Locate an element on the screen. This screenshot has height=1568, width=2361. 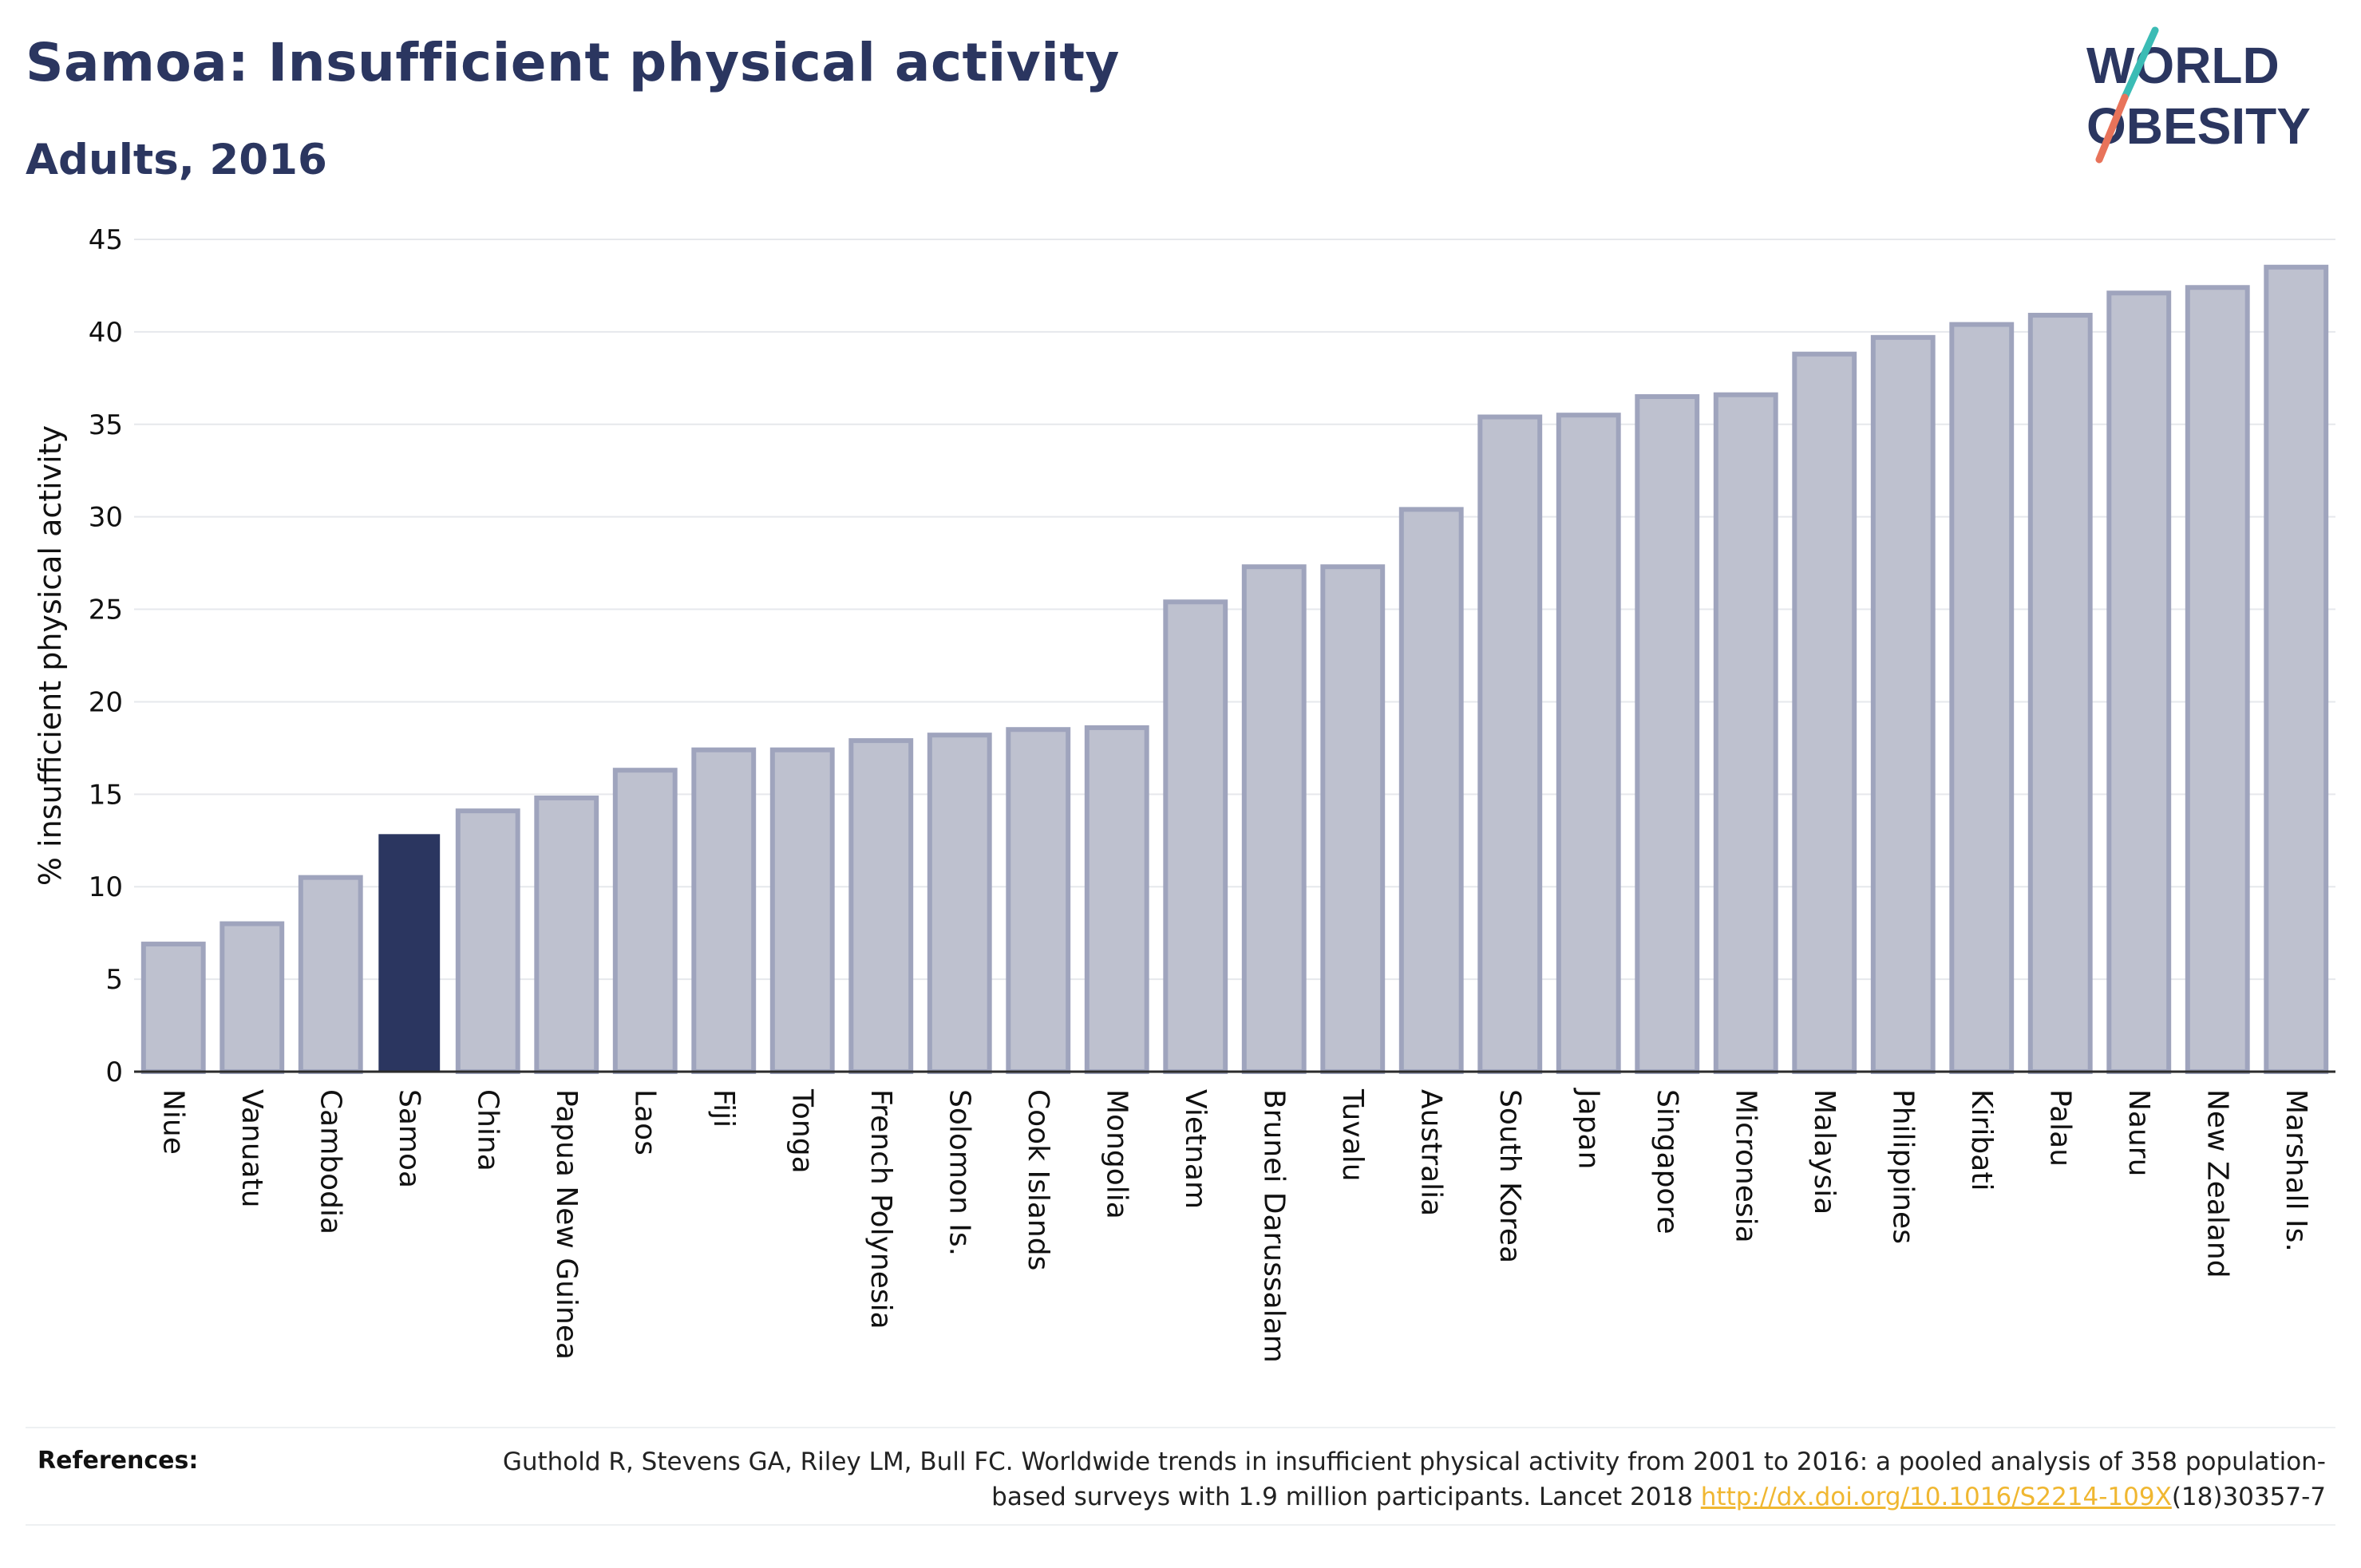
bar-micronesia is located at coordinates (1745, 733).